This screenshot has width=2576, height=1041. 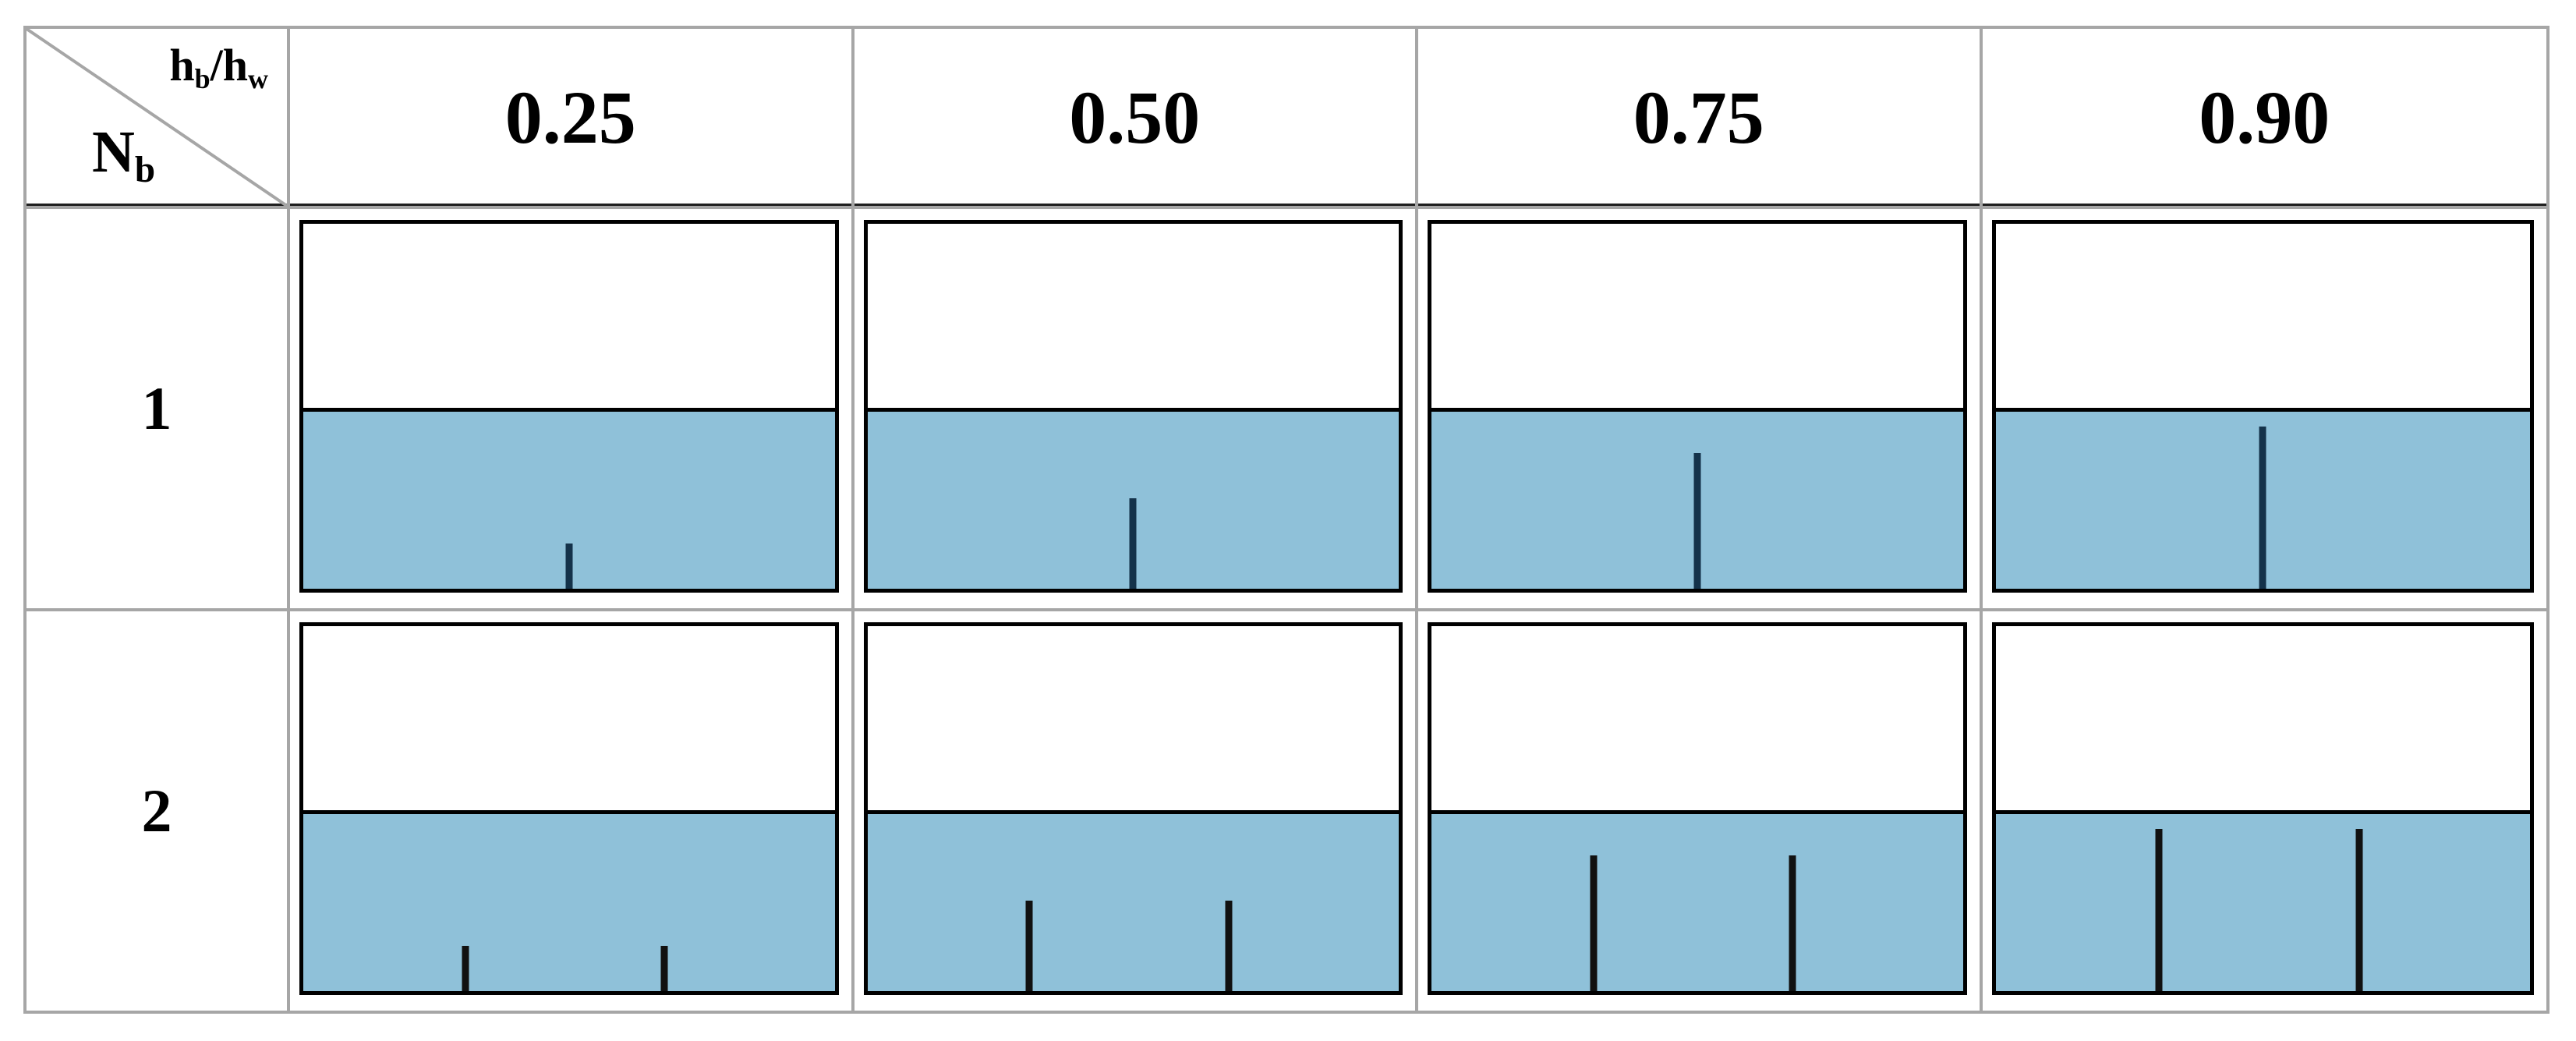 I want to click on tank-cell-r2-c0.50, so click(x=1136, y=811).